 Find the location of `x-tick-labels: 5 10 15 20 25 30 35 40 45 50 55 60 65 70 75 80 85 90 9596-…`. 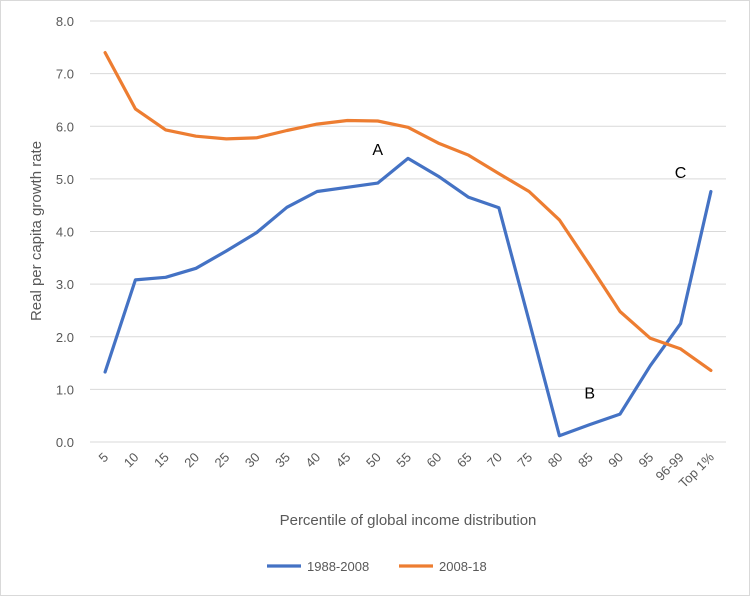

x-tick-labels: 5 10 15 20 25 30 35 40 45 50 55 60 65 70 75 80 85 90 9596-… is located at coordinates (407, 470).